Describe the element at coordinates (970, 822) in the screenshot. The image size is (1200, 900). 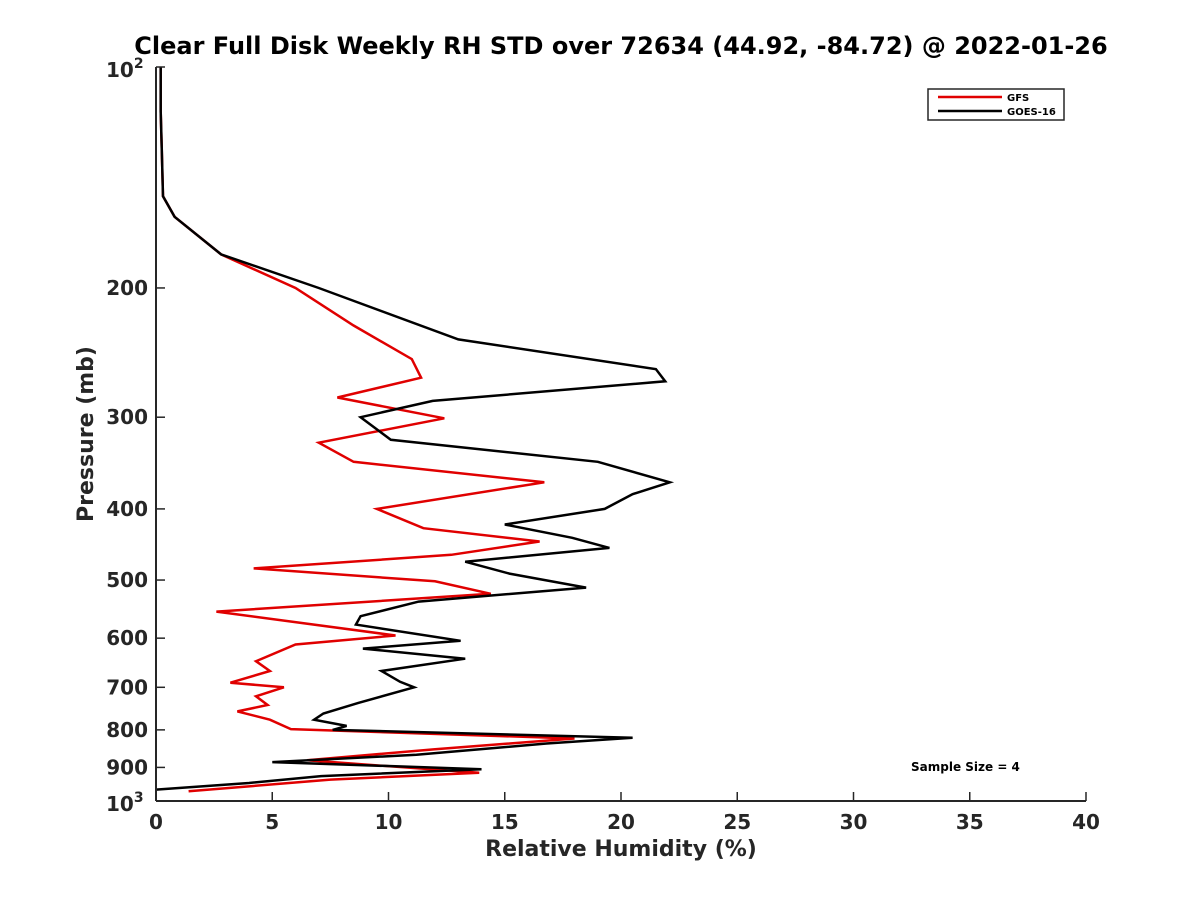
I see `x-tick-label: 35` at that location.